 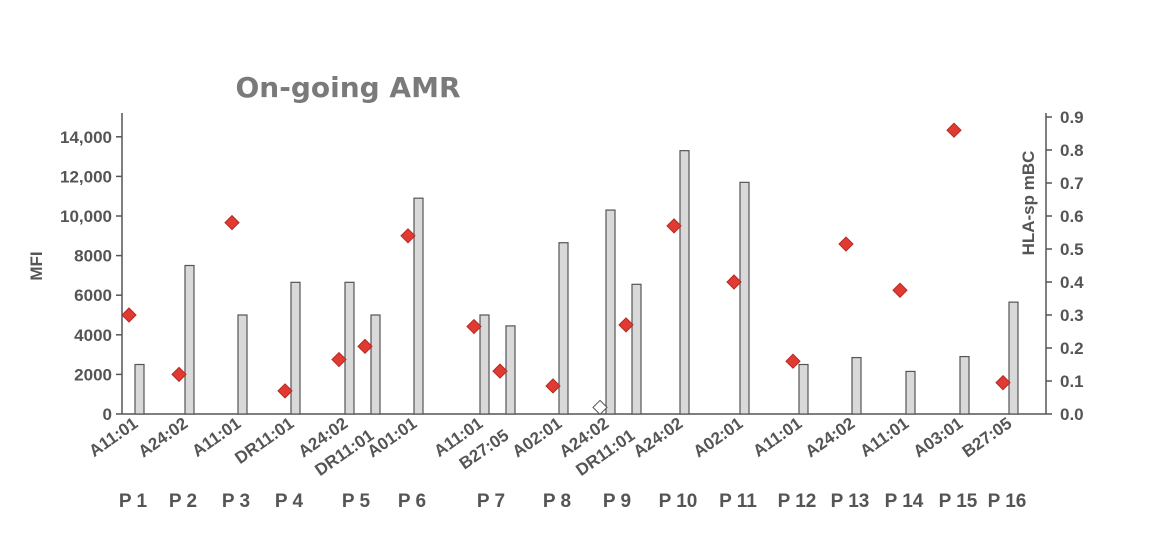 What do you see at coordinates (738, 501) in the screenshot?
I see `patient-label: P 11` at bounding box center [738, 501].